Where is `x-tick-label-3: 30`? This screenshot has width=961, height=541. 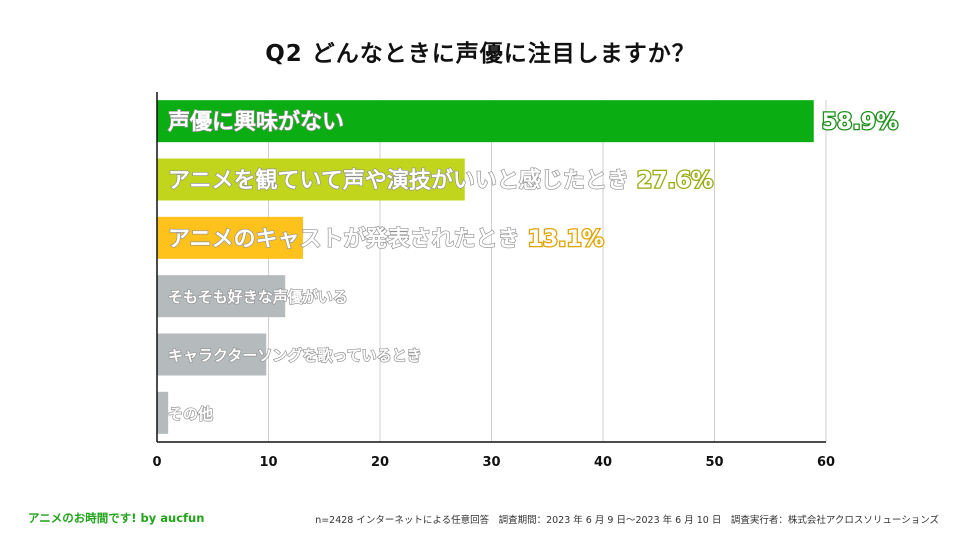 x-tick-label-3: 30 is located at coordinates (491, 462).